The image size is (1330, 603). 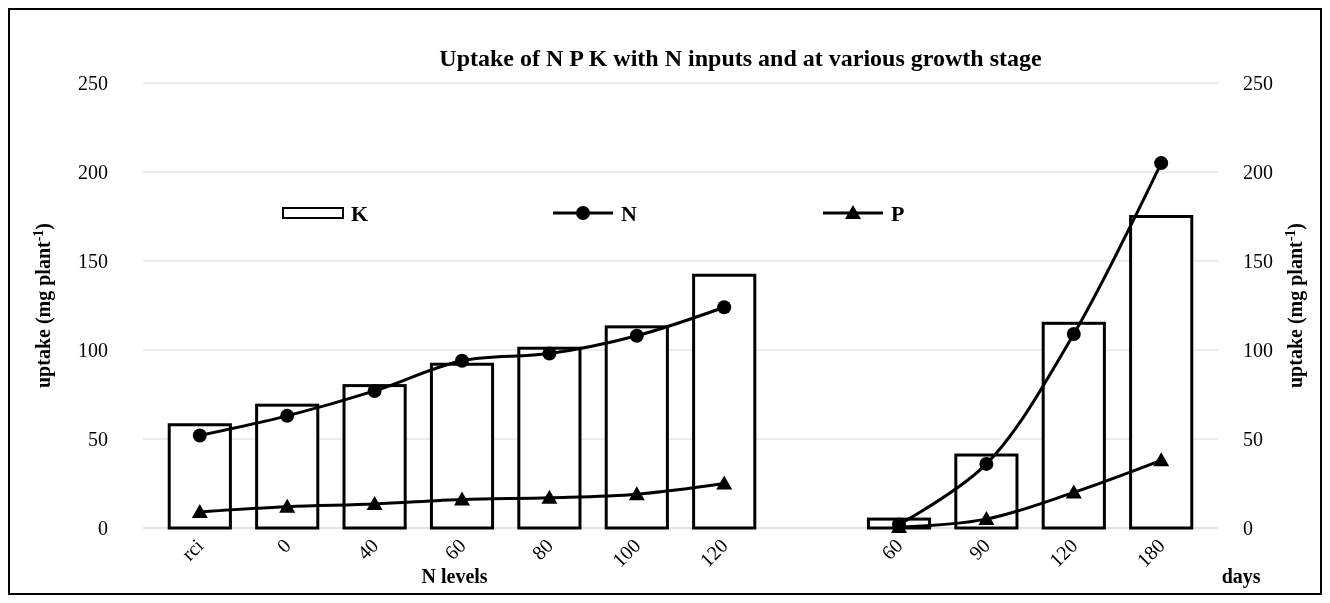 What do you see at coordinates (93, 172) in the screenshot?
I see `y-tick-label: 200` at bounding box center [93, 172].